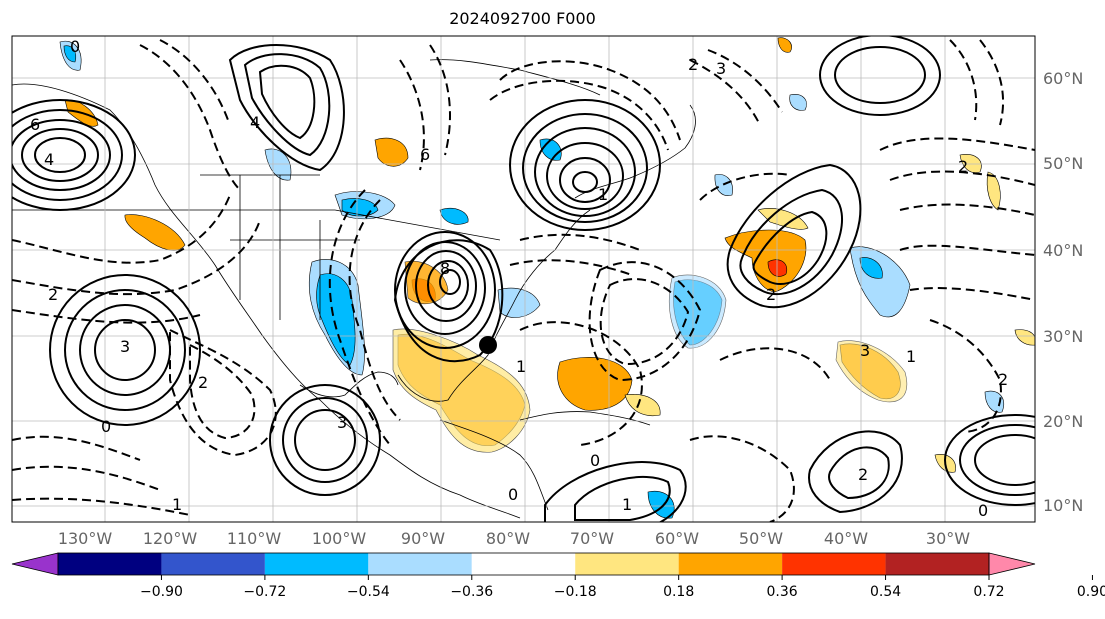  I want to click on shade-lakes-orange, so click(391, 152).